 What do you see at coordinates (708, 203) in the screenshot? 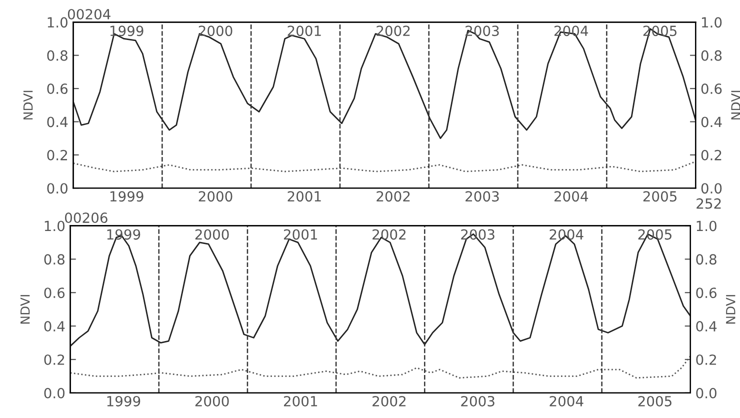
I see `text: 252` at bounding box center [708, 203].